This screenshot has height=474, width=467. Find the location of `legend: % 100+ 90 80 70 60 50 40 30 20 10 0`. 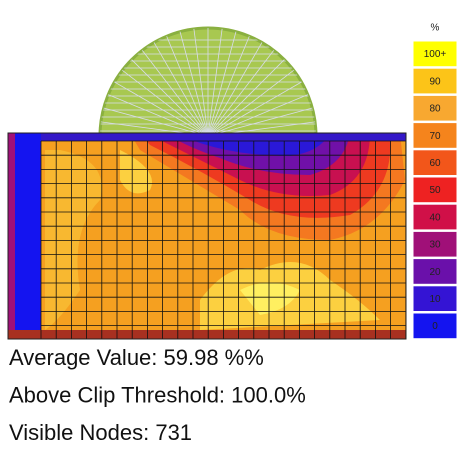

legend: % 100+ 90 80 70 60 50 40 30 20 10 0 is located at coordinates (435, 181).